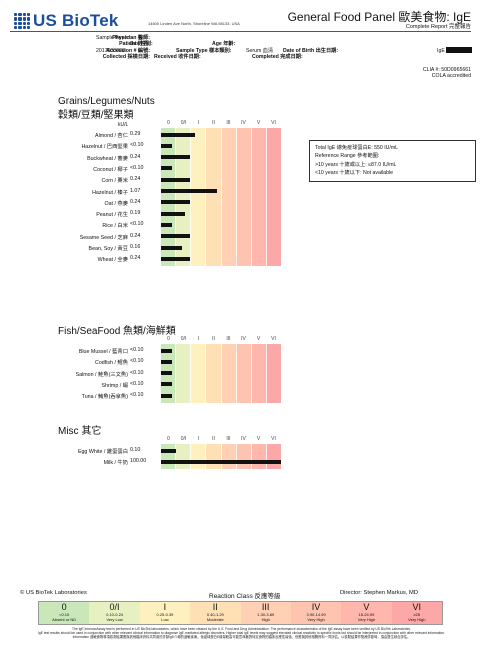 This screenshot has height=656, width=481. I want to click on logo-text: US BioTek, so click(76, 20).